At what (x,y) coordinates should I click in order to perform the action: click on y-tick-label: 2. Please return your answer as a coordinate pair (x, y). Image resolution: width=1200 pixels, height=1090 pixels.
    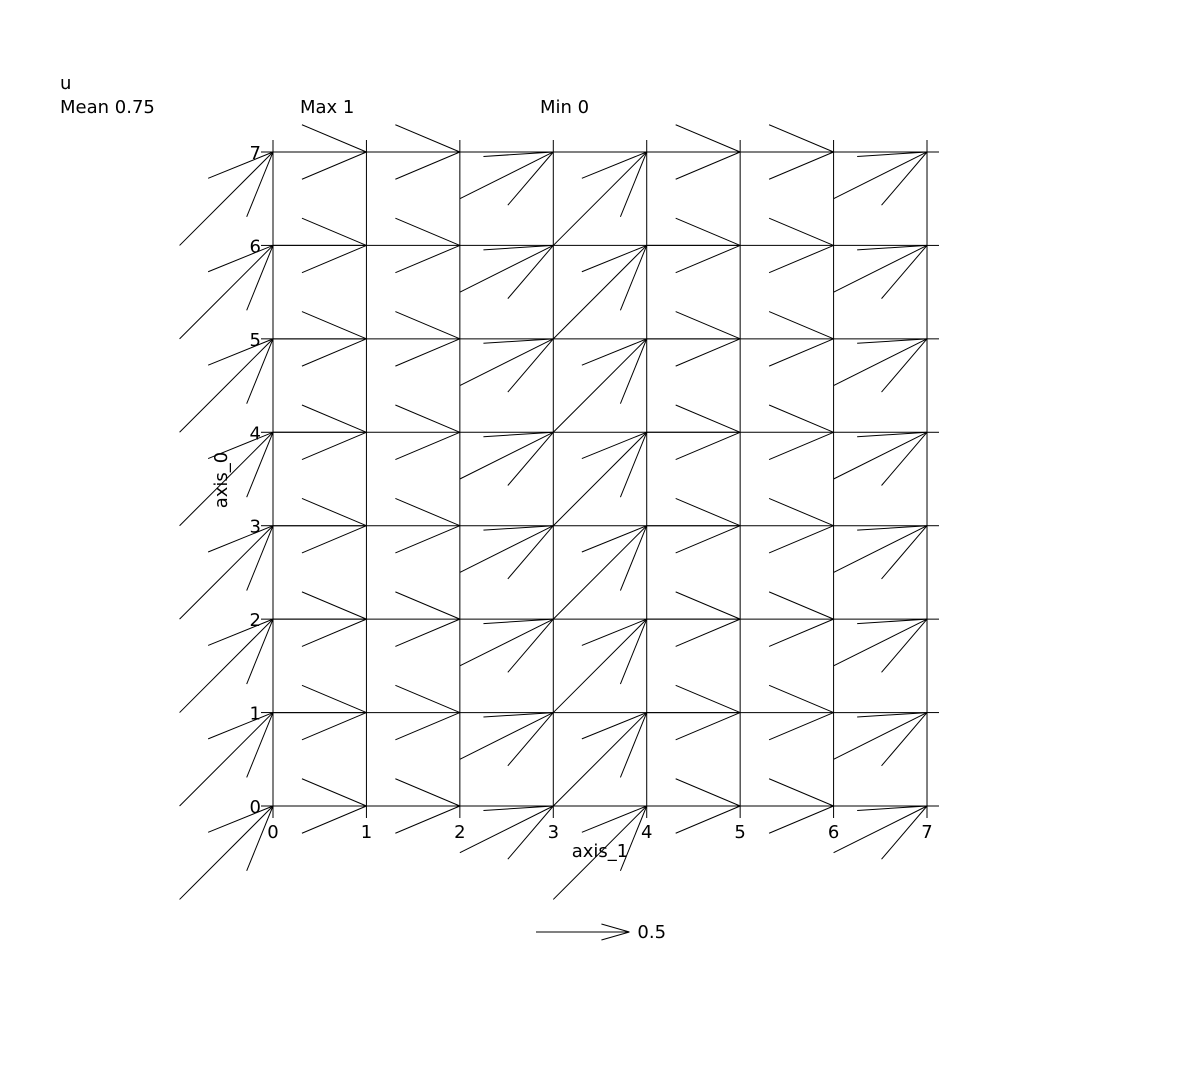
    Looking at the image, I should click on (255, 620).